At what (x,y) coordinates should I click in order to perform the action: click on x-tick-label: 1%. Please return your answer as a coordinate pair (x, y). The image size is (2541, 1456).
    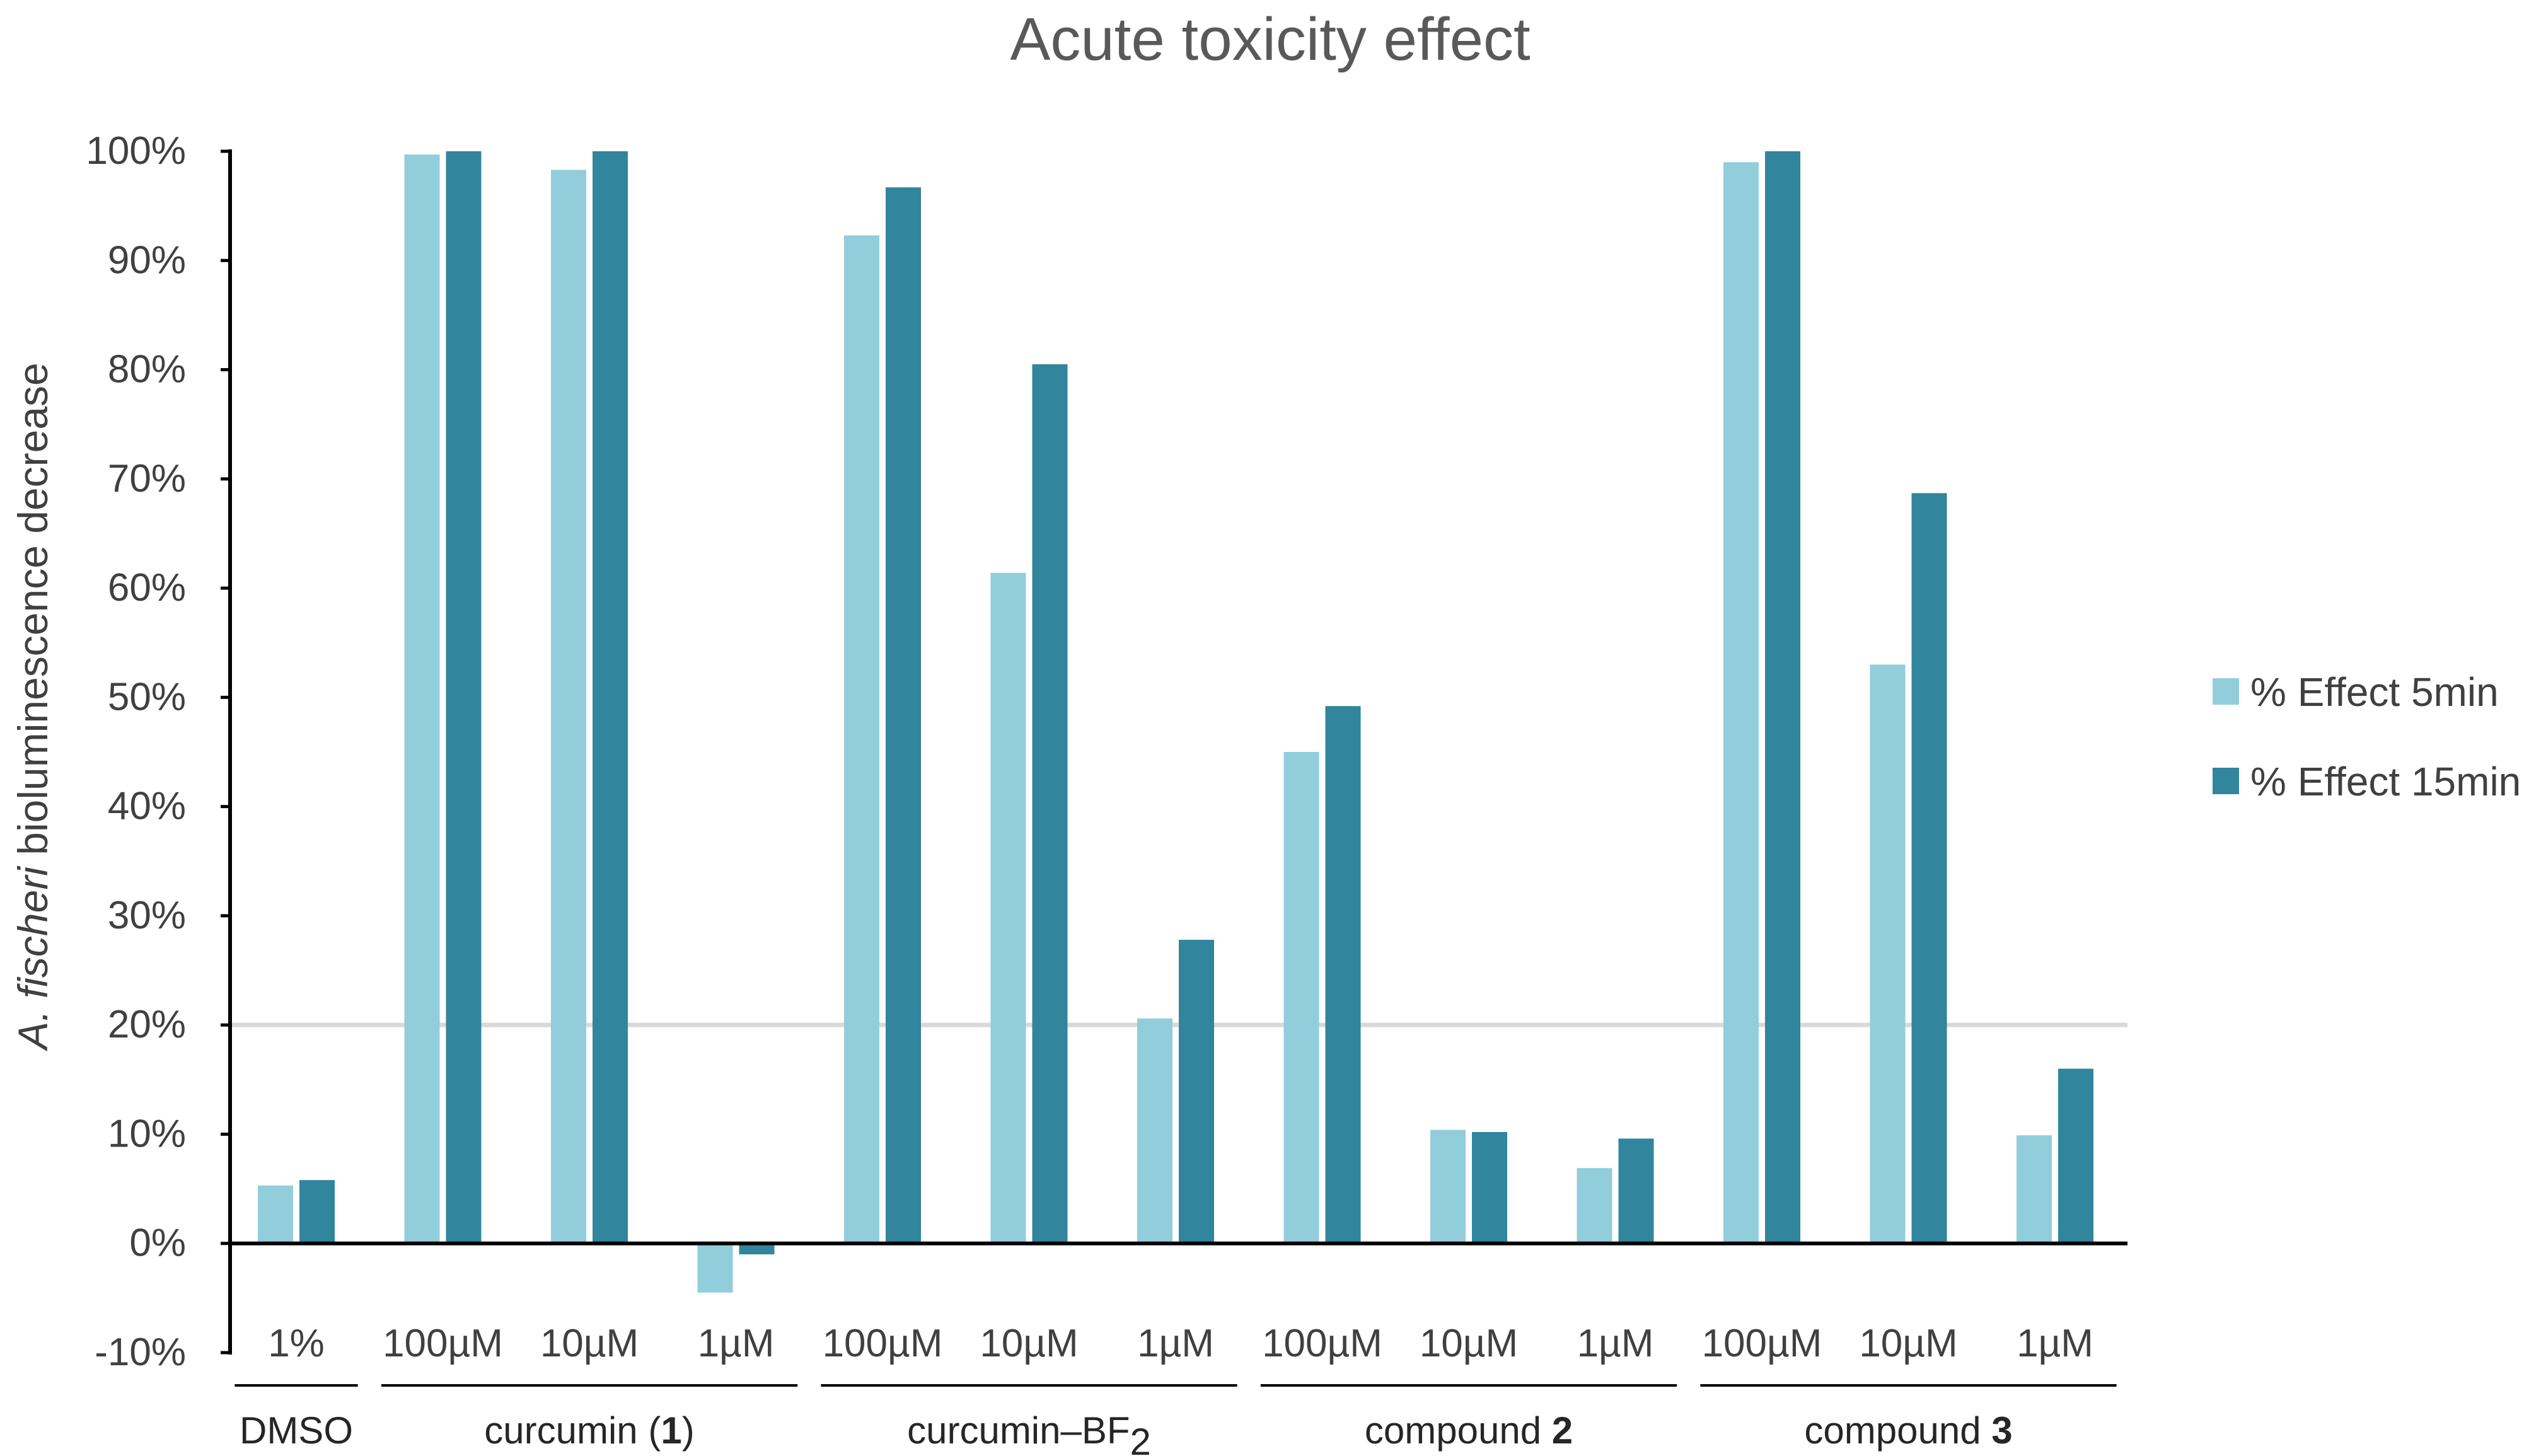
    Looking at the image, I should click on (297, 1343).